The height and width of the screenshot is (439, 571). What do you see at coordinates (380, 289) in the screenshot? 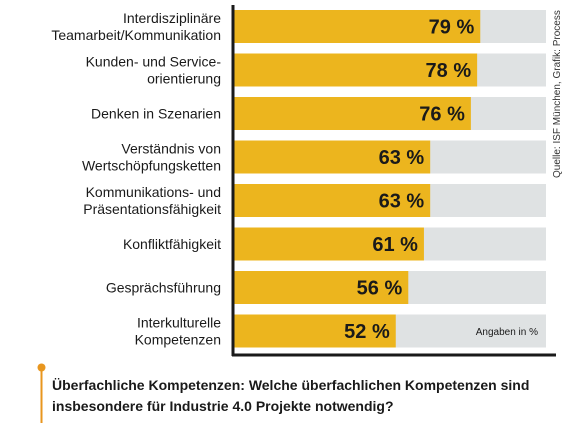
I see `data-label: 56 %` at bounding box center [380, 289].